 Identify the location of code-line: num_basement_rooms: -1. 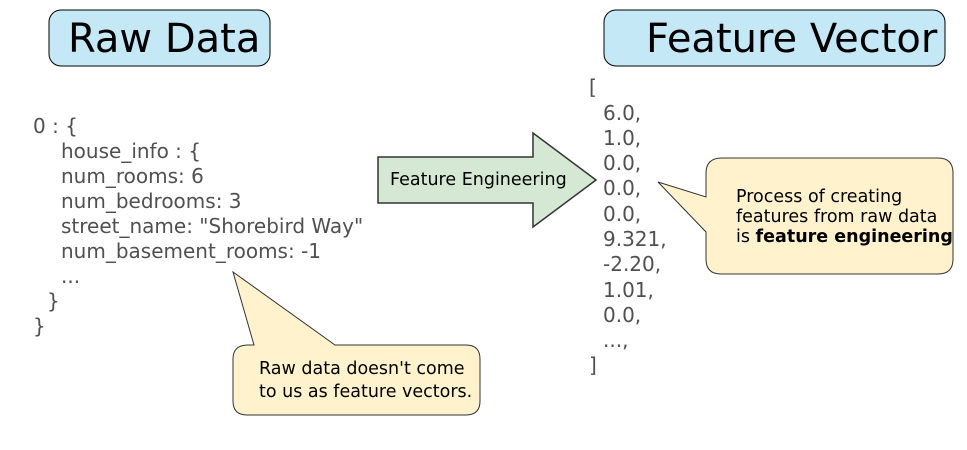
(191, 251).